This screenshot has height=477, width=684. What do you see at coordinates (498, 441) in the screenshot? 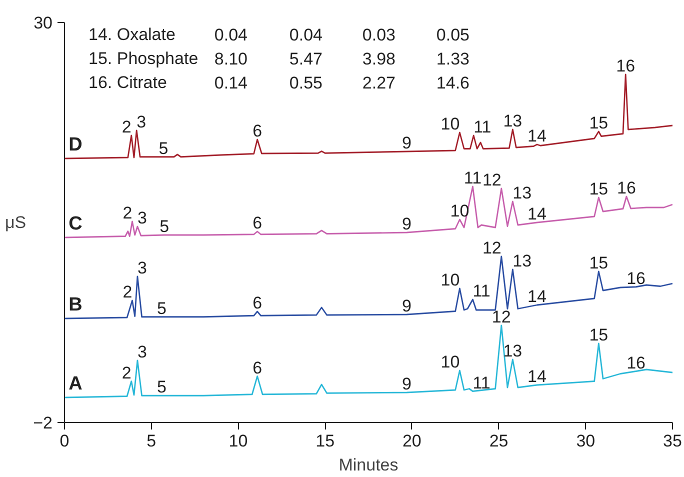
I see `x-tick-label: 25` at bounding box center [498, 441].